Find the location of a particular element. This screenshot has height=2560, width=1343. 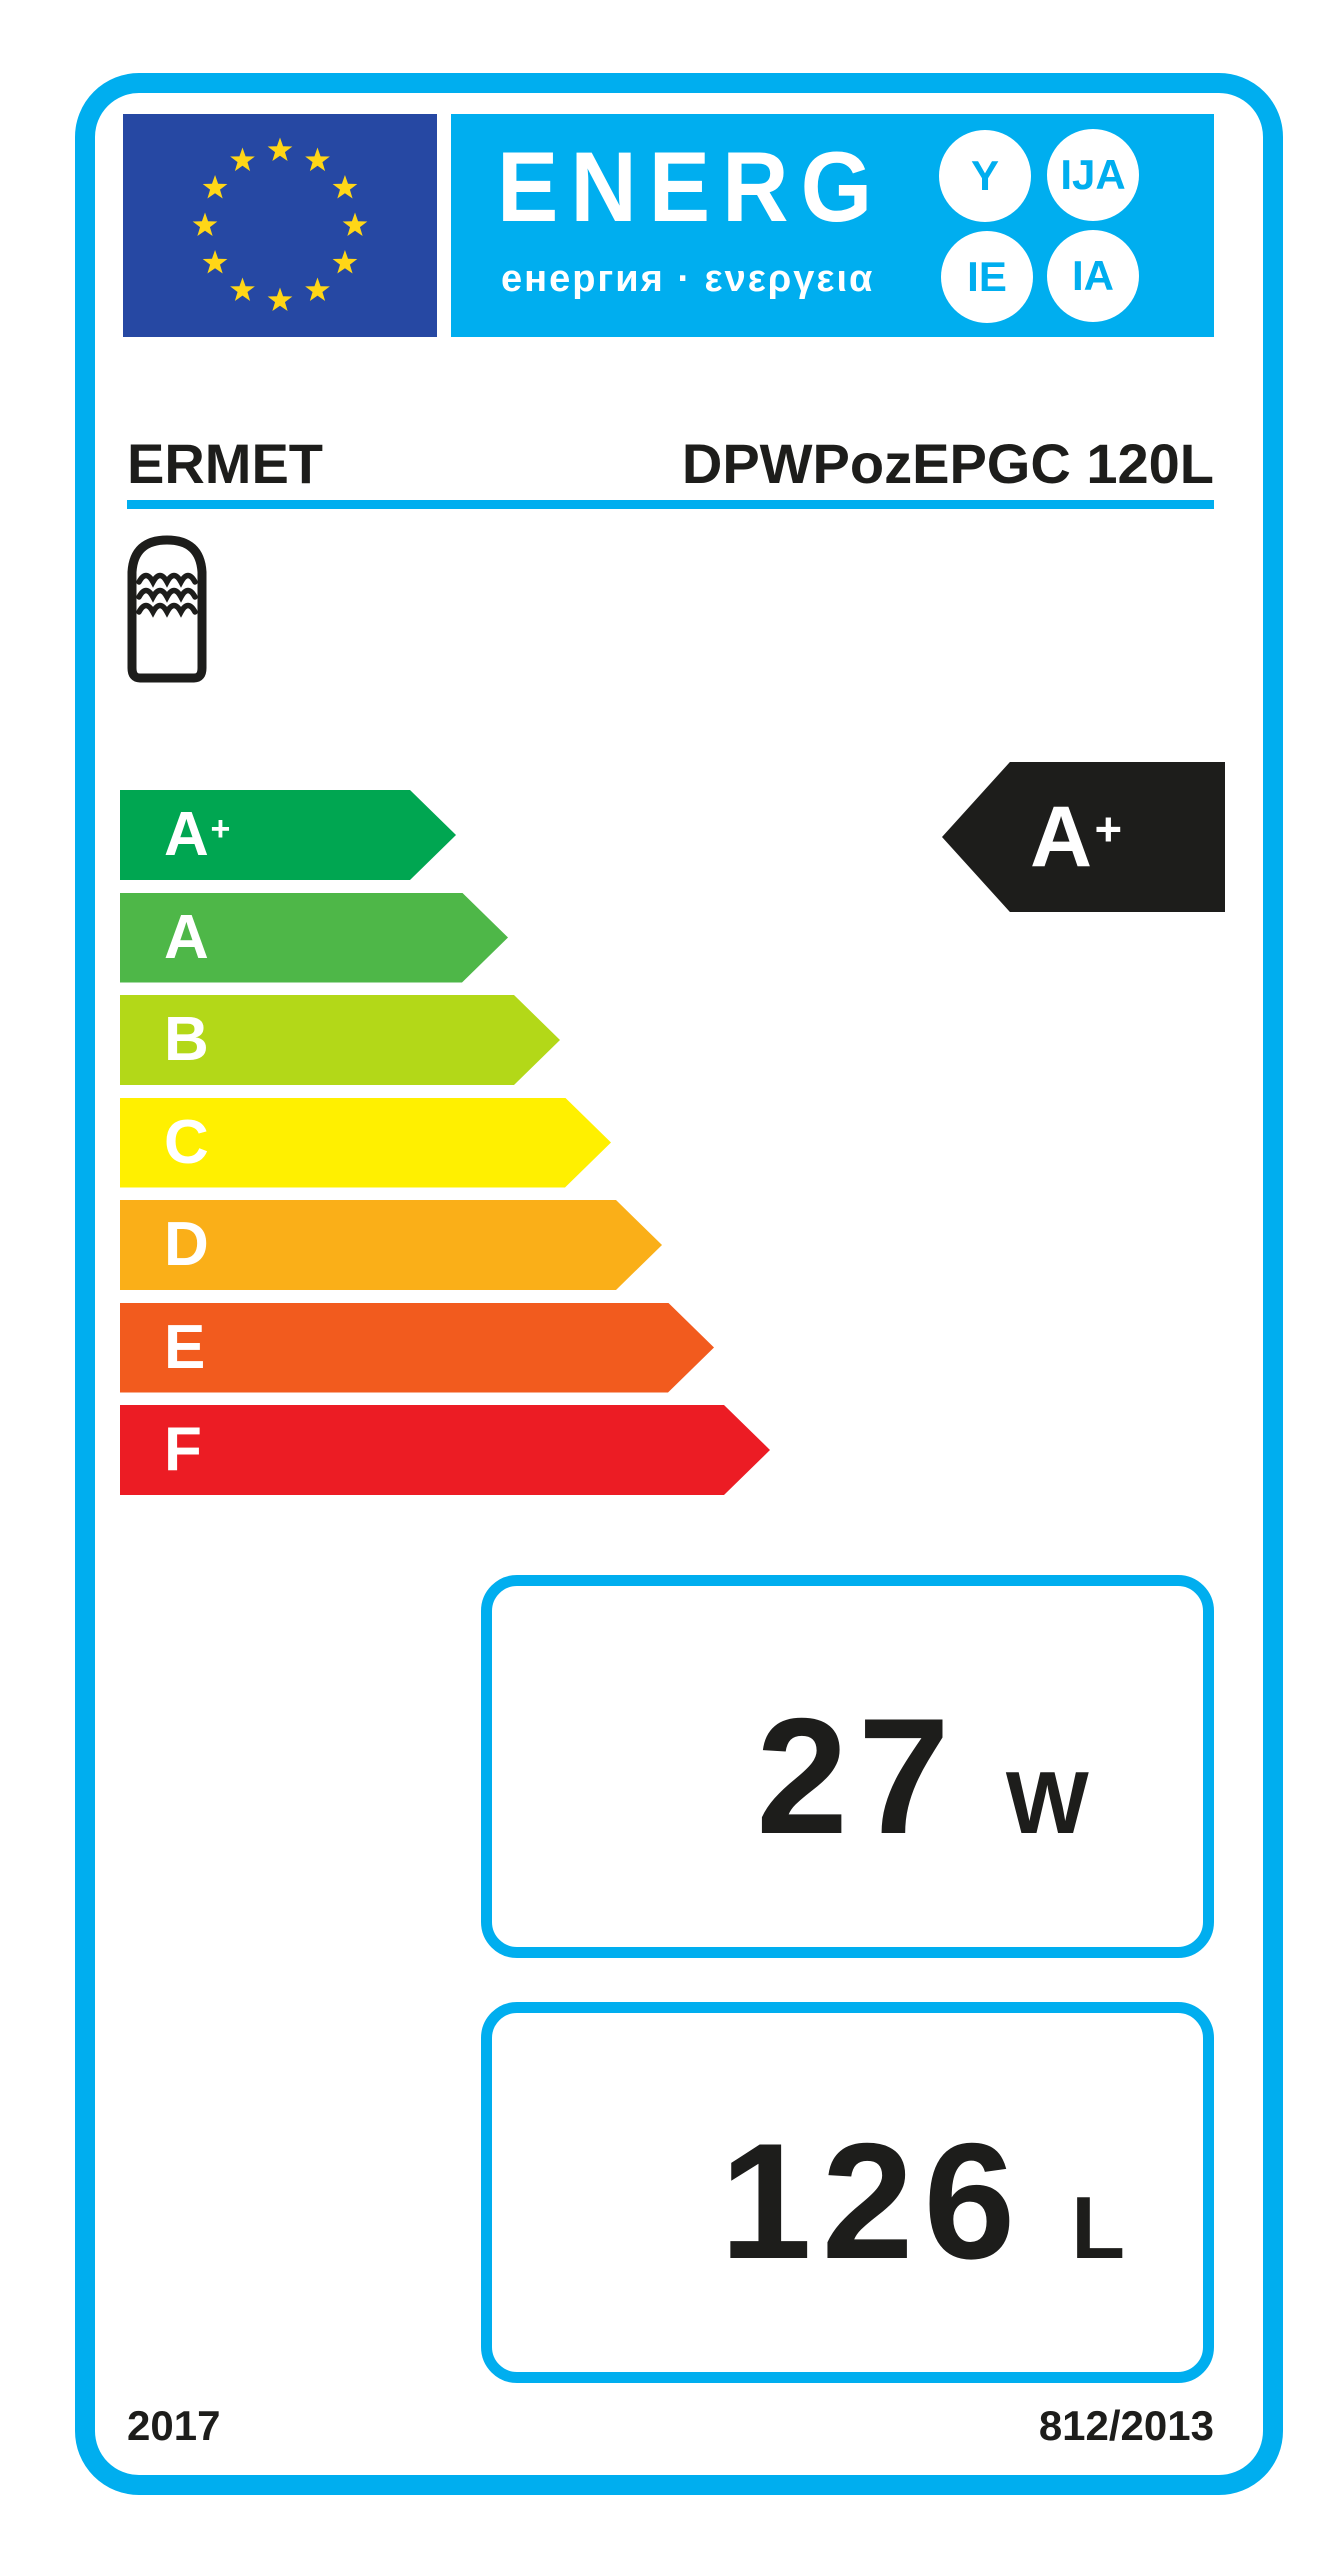

class-arrow-d: D is located at coordinates (391, 1245).